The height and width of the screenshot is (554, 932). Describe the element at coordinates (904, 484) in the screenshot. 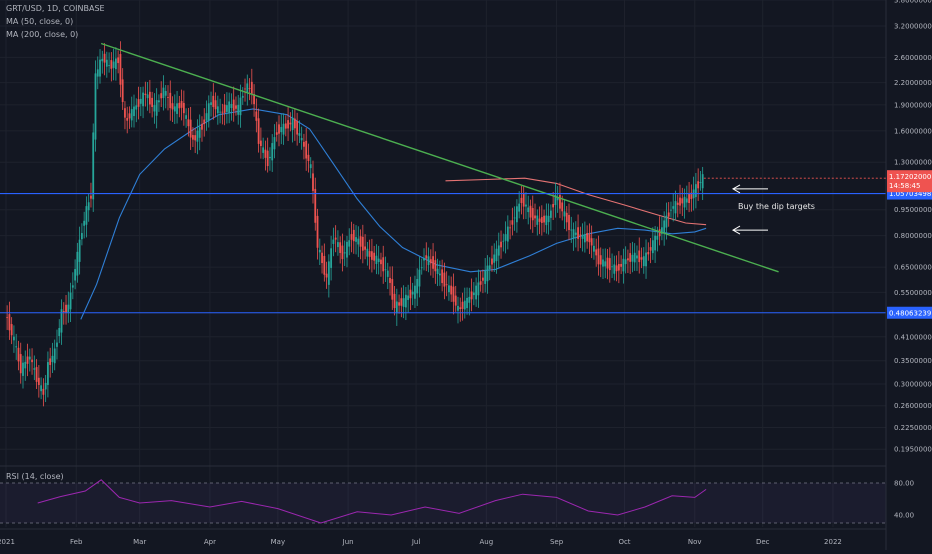

I see `rsi-tick-label: 80.00` at that location.